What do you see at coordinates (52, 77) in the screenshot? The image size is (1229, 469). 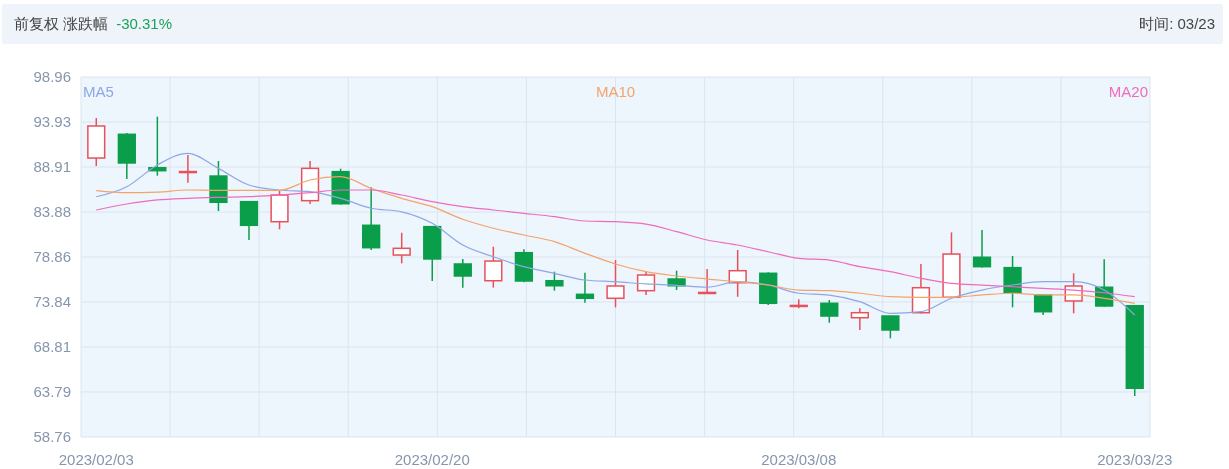 I see `y-tick-label: 98.96` at bounding box center [52, 77].